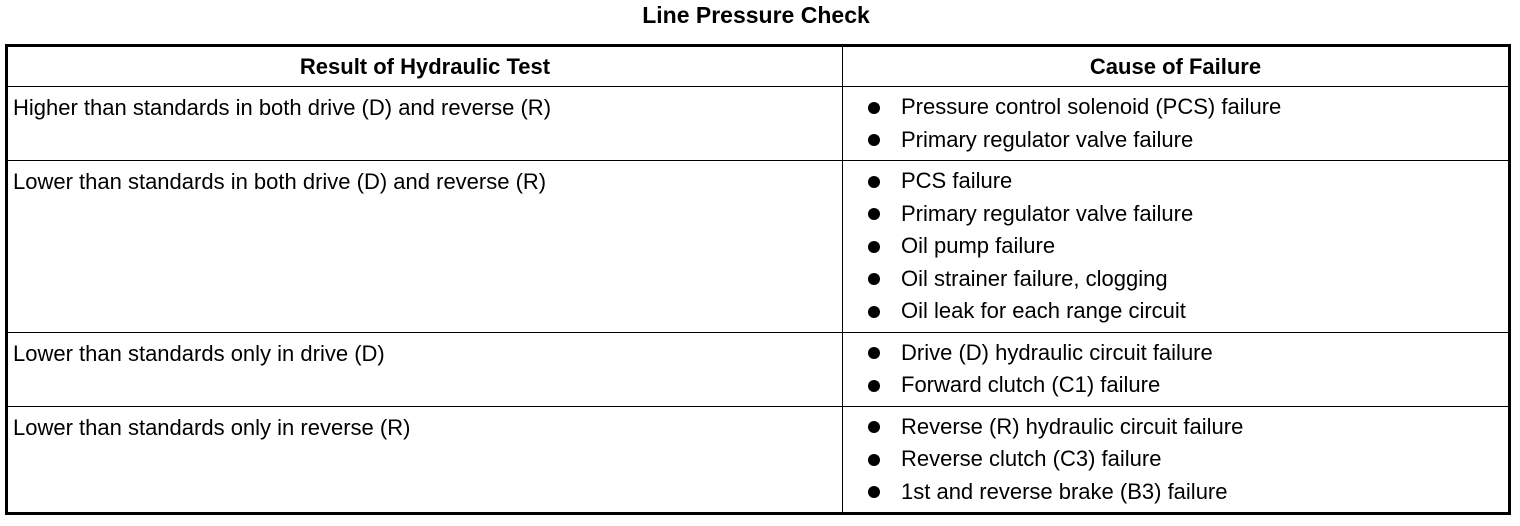  Describe the element at coordinates (1034, 278) in the screenshot. I see `cause-text: Oil strainer failure, clogging` at that location.